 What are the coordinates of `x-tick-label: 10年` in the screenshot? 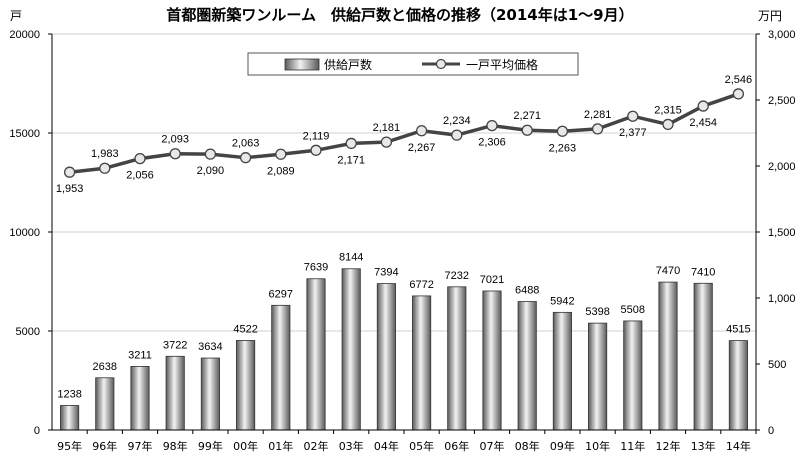 It's located at (597, 446).